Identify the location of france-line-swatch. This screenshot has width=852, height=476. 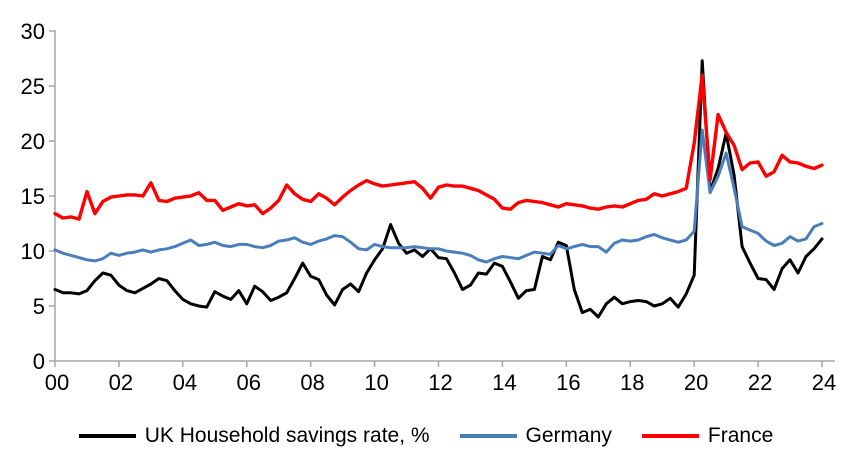
(670, 436).